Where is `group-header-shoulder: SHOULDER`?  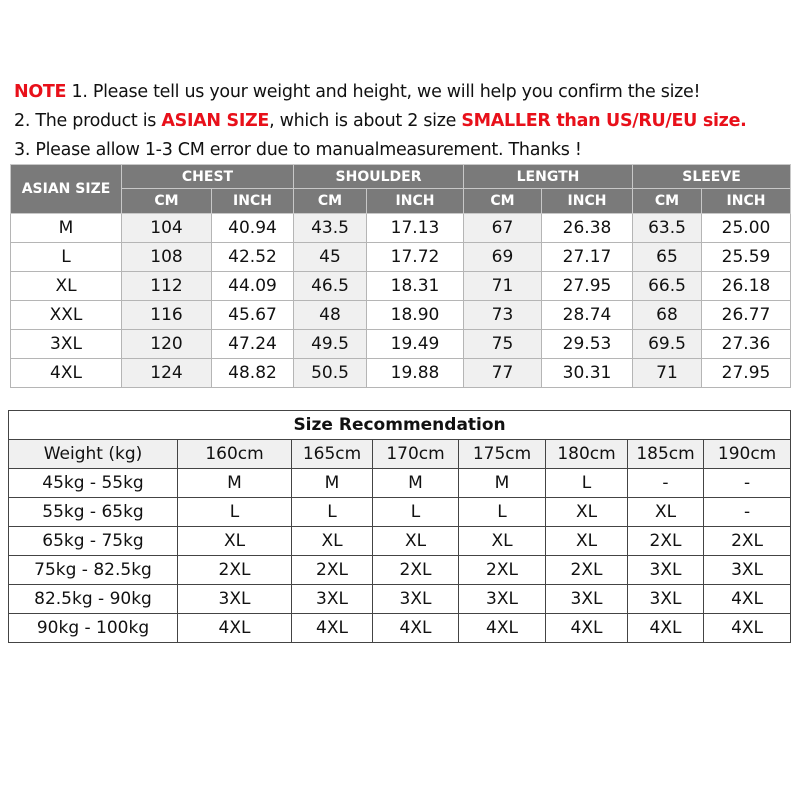 group-header-shoulder: SHOULDER is located at coordinates (378, 176).